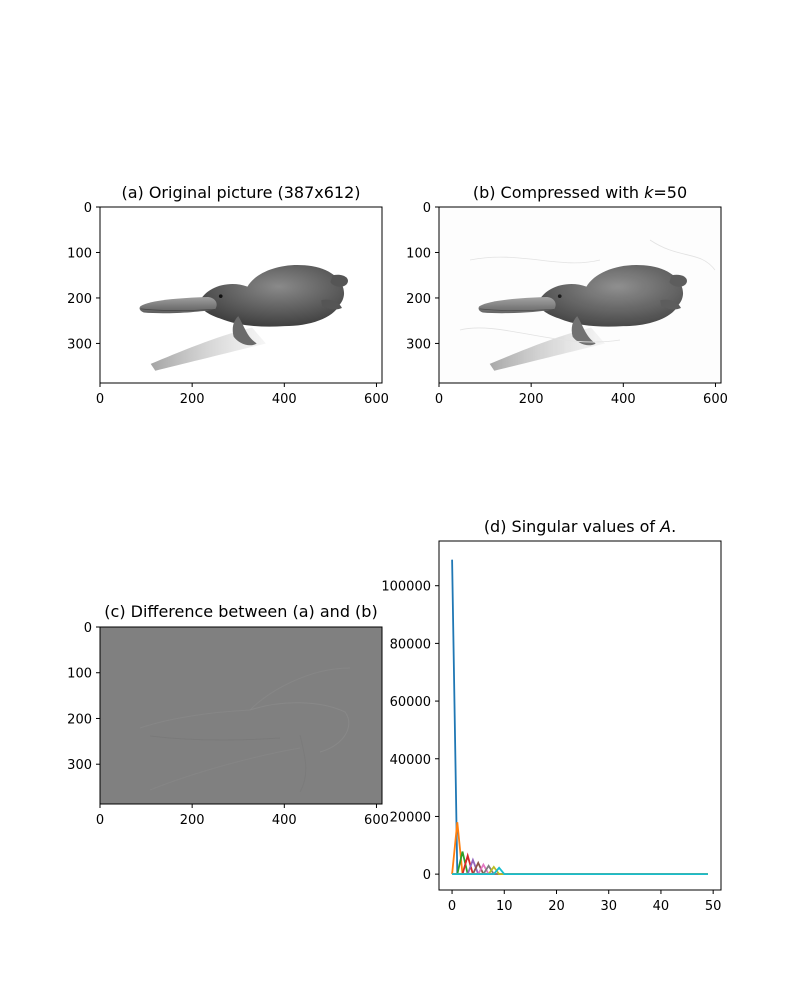 The height and width of the screenshot is (1000, 800). I want to click on x-tick-label: 10, so click(504, 906).